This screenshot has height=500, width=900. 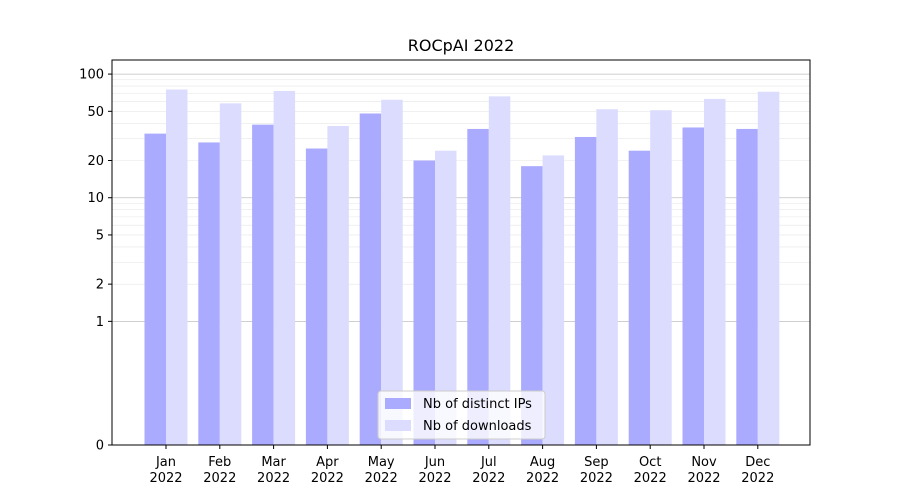 What do you see at coordinates (461, 45) in the screenshot?
I see `chart-title: ROCpAI 2022` at bounding box center [461, 45].